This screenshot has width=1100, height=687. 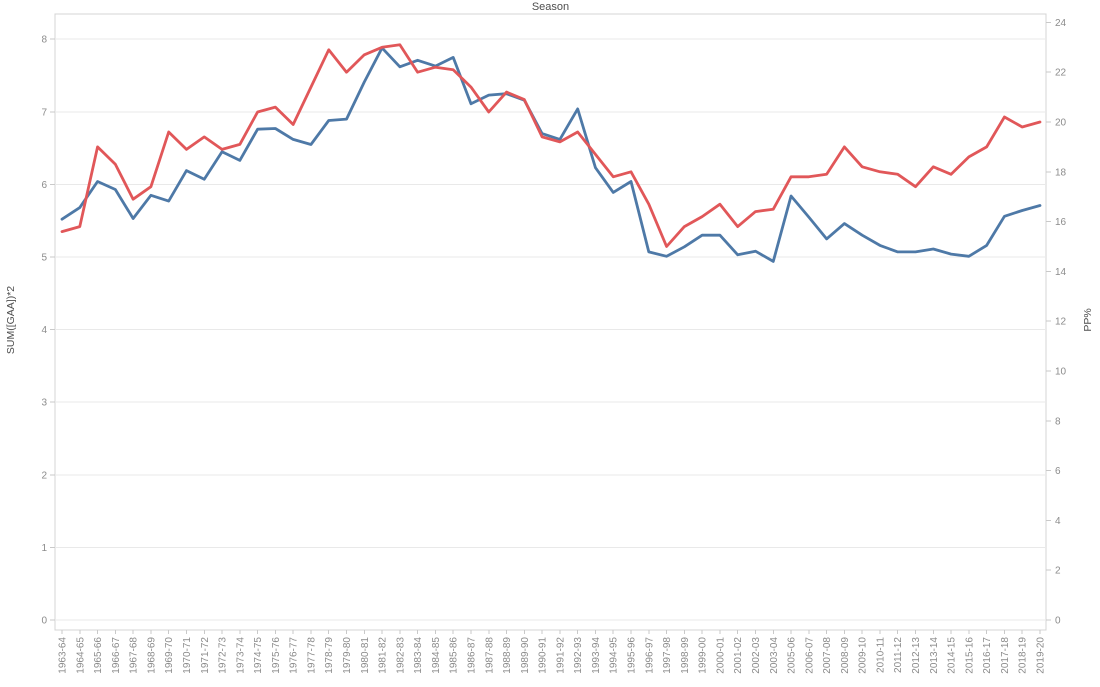 I want to click on x-axis-tick-label: 2014-15, so click(x=952, y=655).